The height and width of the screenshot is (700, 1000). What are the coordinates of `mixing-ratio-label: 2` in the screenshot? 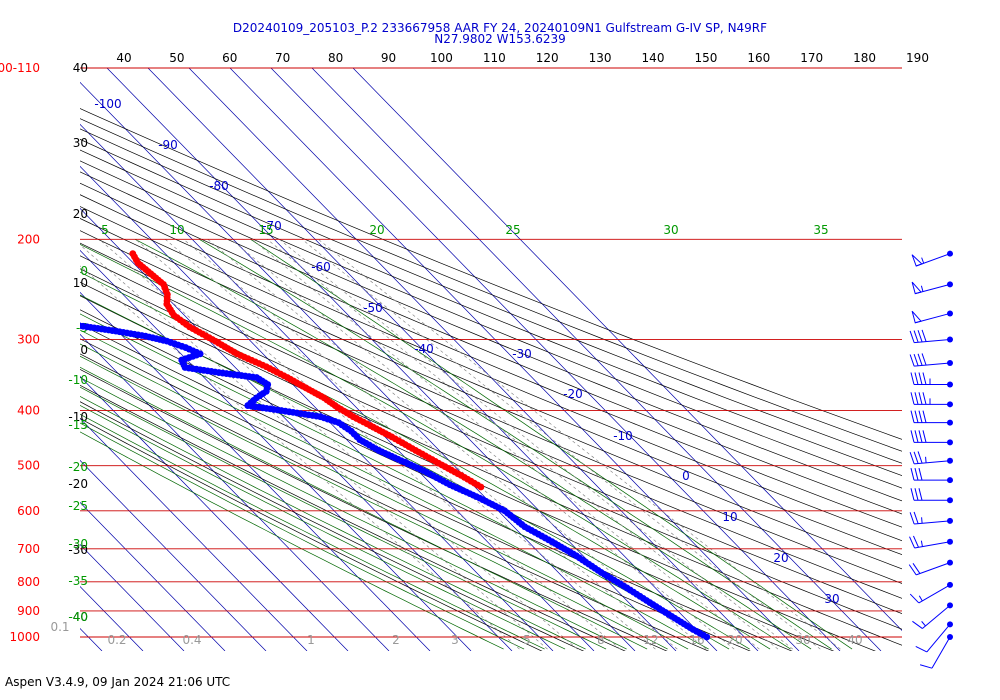 It's located at (396, 640).